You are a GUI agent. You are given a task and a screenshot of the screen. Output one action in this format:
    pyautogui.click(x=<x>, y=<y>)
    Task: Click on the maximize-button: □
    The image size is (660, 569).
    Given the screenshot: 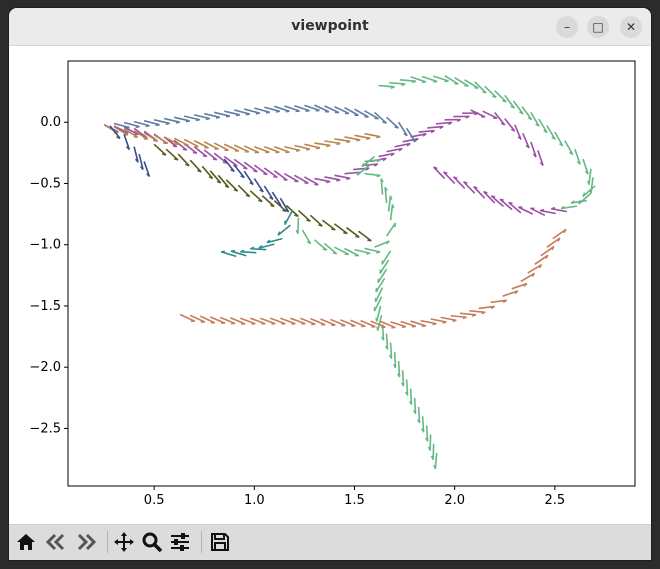 What is the action you would take?
    pyautogui.click(x=598, y=27)
    